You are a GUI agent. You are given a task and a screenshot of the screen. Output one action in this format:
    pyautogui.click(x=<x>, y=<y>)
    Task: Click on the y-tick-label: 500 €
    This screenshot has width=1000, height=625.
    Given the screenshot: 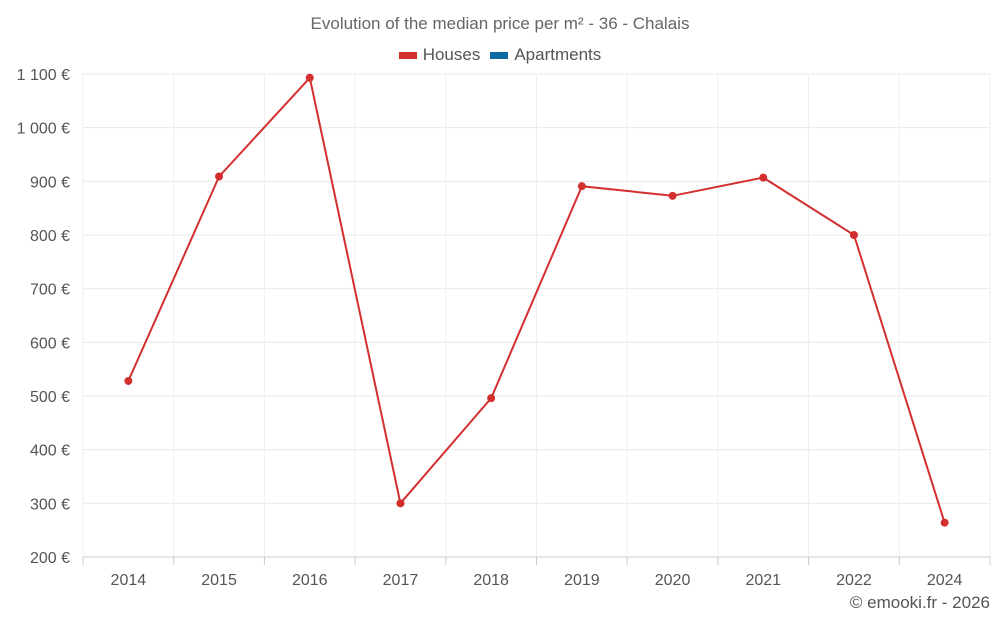 What is the action you would take?
    pyautogui.click(x=50, y=397)
    